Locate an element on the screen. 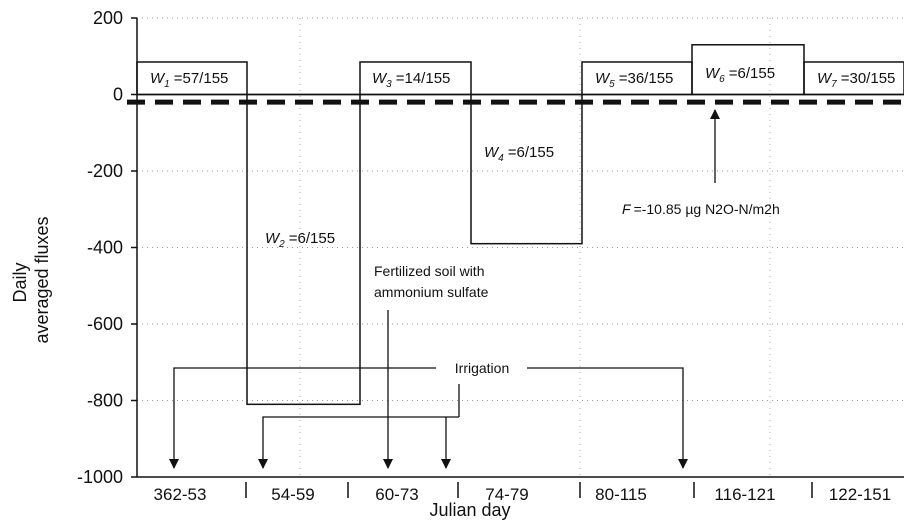 This screenshot has width=904, height=523. x-category-label: 362-53 is located at coordinates (180, 494).